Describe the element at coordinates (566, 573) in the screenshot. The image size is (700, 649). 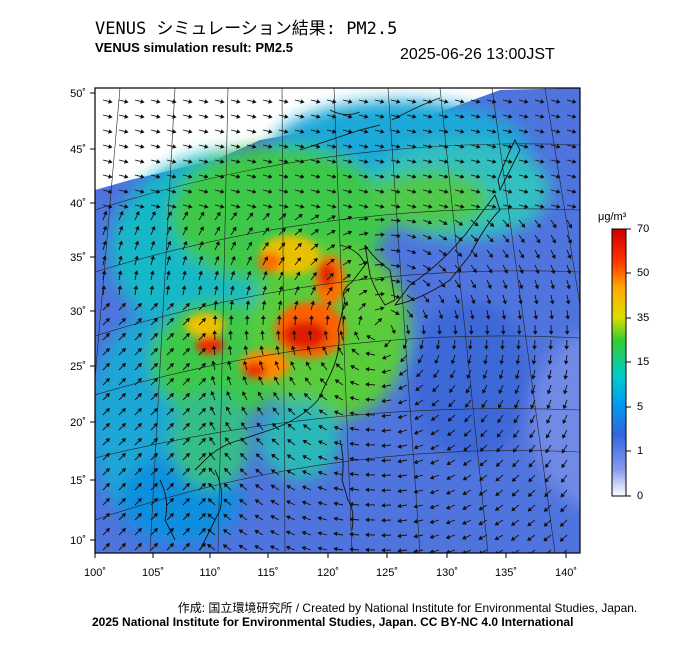
I see `lon-label: 140˚` at that location.